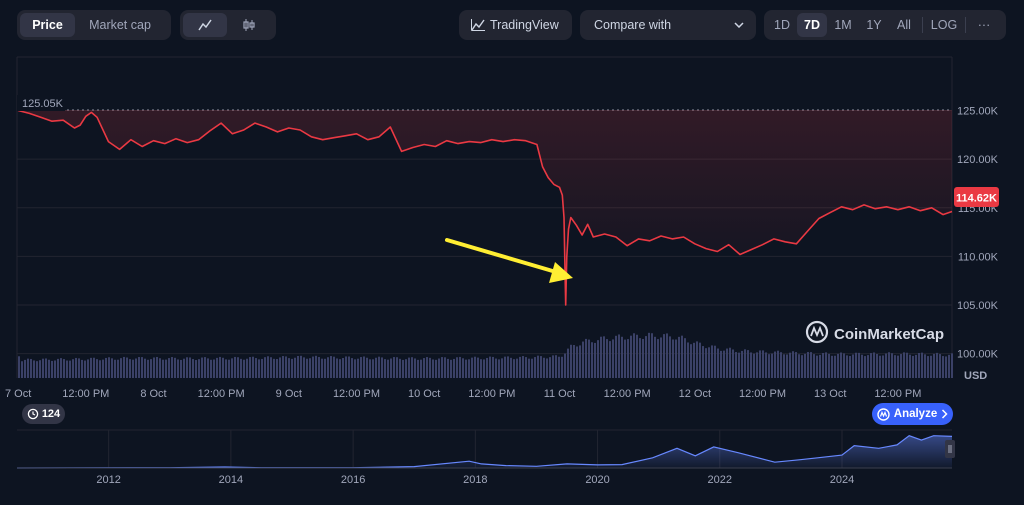 Image resolution: width=1024 pixels, height=505 pixels. I want to click on tab-market-cap: Market cap, so click(120, 25).